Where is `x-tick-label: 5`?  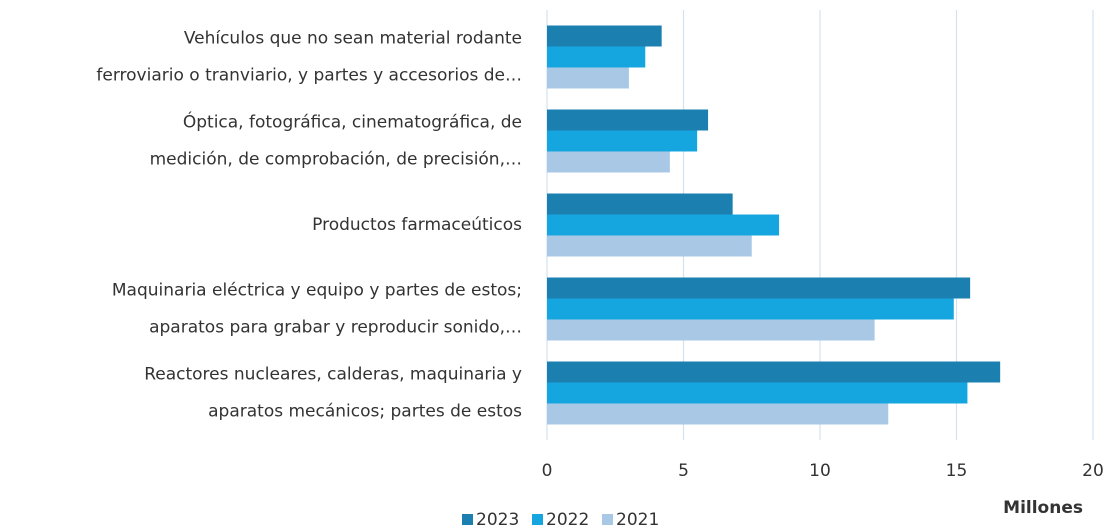
x-tick-label: 5 is located at coordinates (683, 471).